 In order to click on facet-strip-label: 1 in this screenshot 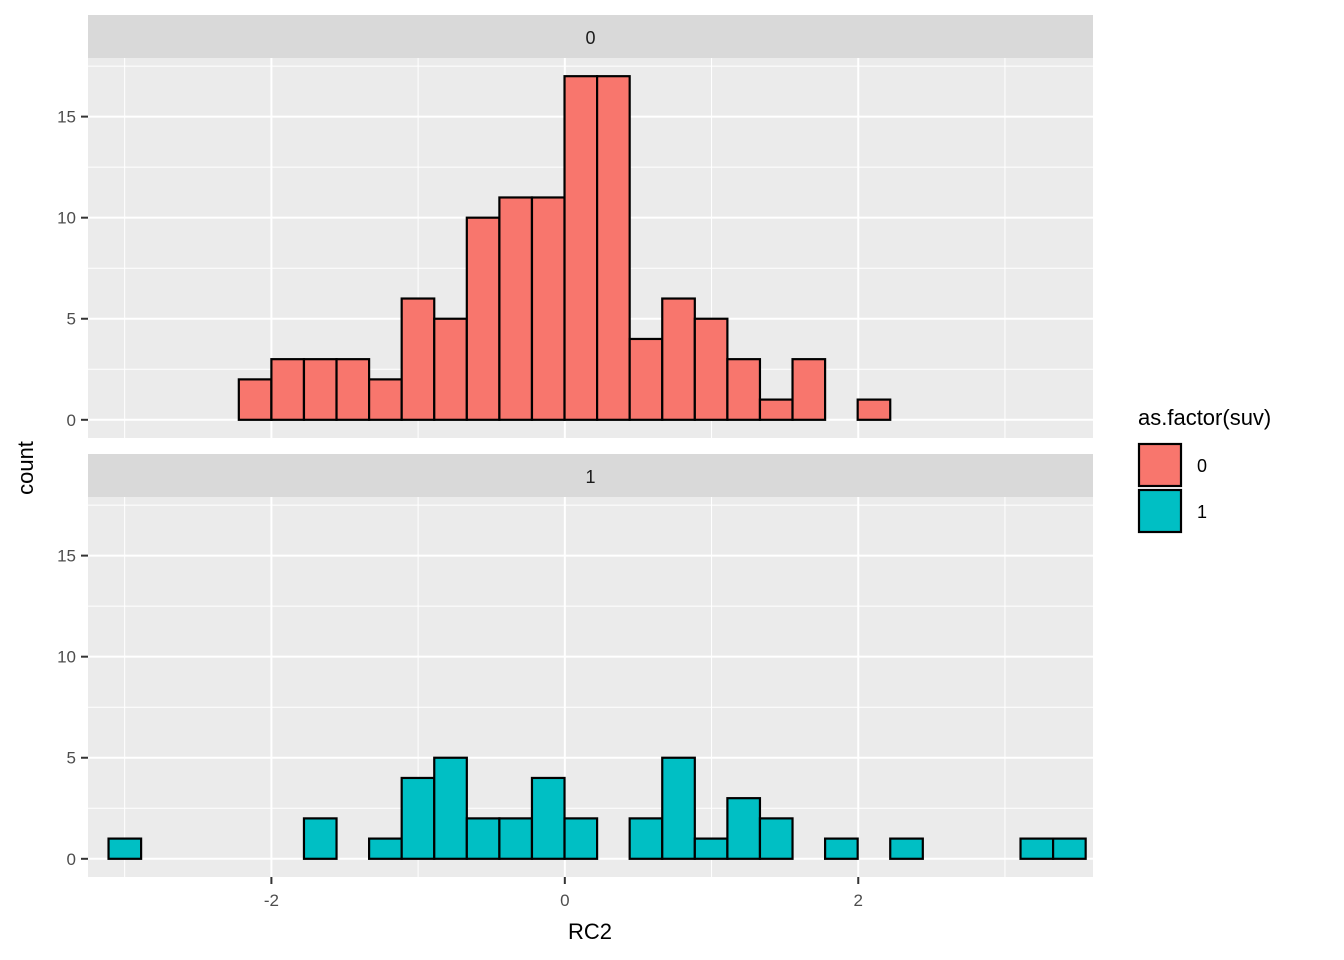, I will do `click(590, 477)`.